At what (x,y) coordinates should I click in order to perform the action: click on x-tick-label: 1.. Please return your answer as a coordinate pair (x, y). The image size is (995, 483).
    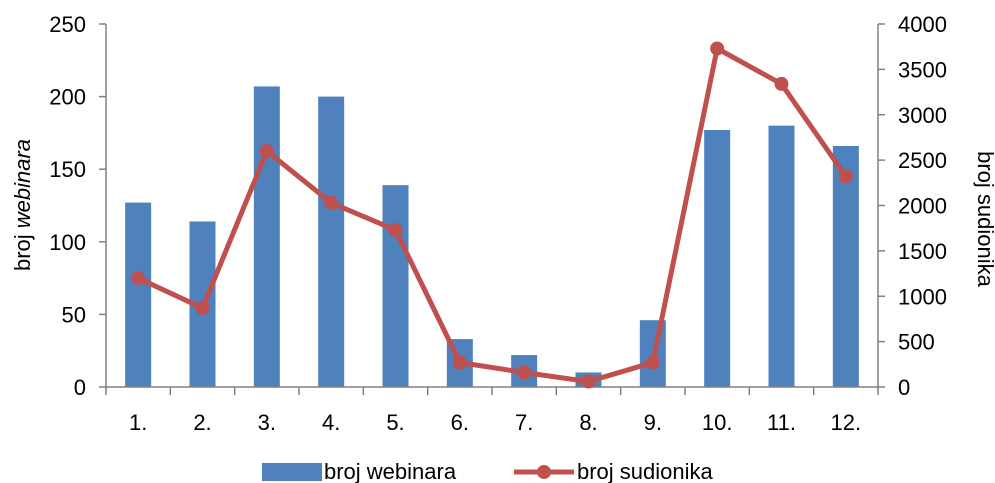
    Looking at the image, I should click on (138, 422).